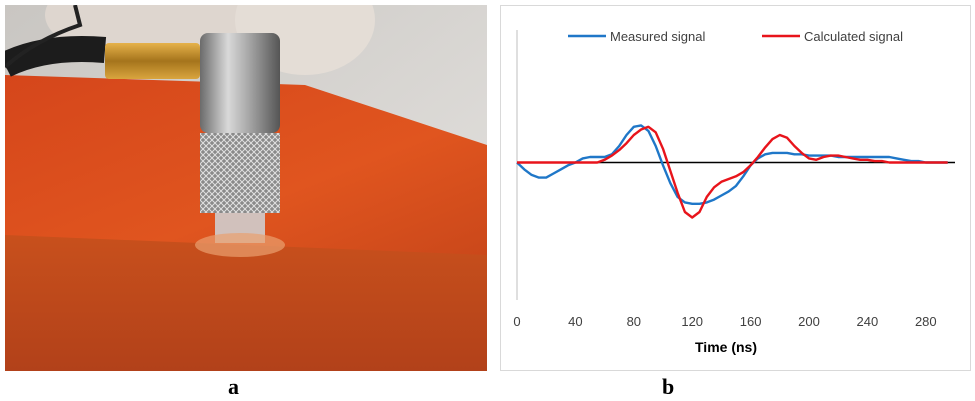  I want to click on series-line-calculated, so click(732, 172).